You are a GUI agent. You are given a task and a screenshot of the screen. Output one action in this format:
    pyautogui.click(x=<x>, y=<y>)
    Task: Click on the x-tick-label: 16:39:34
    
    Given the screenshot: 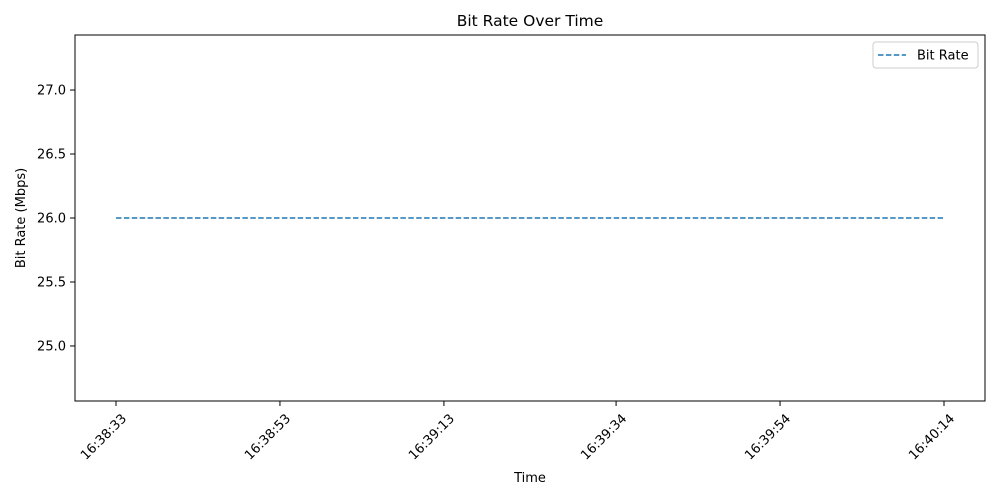 What is the action you would take?
    pyautogui.click(x=604, y=437)
    